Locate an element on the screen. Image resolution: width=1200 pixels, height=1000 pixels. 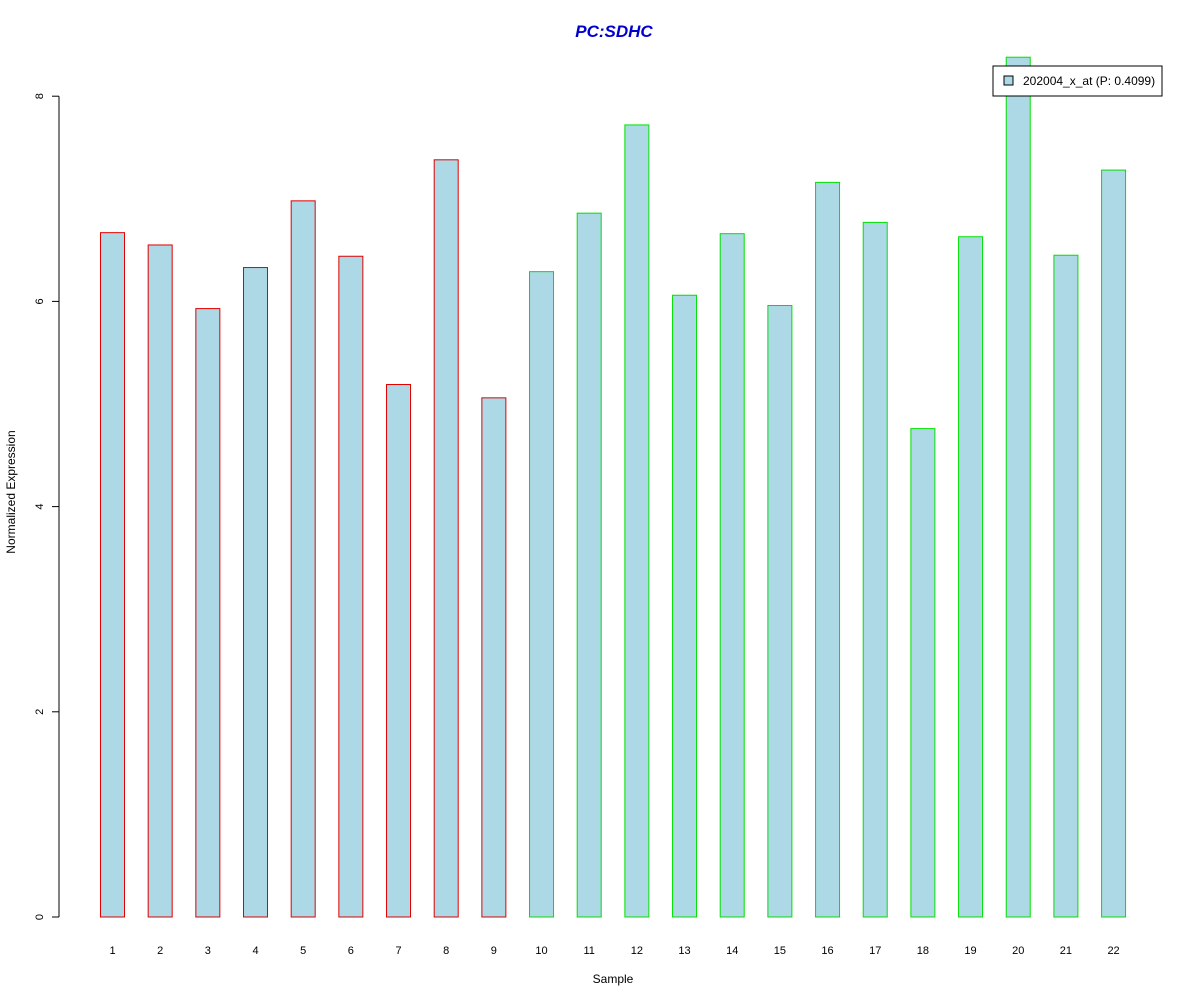
chart-title: PC:SDHC is located at coordinates (614, 31).